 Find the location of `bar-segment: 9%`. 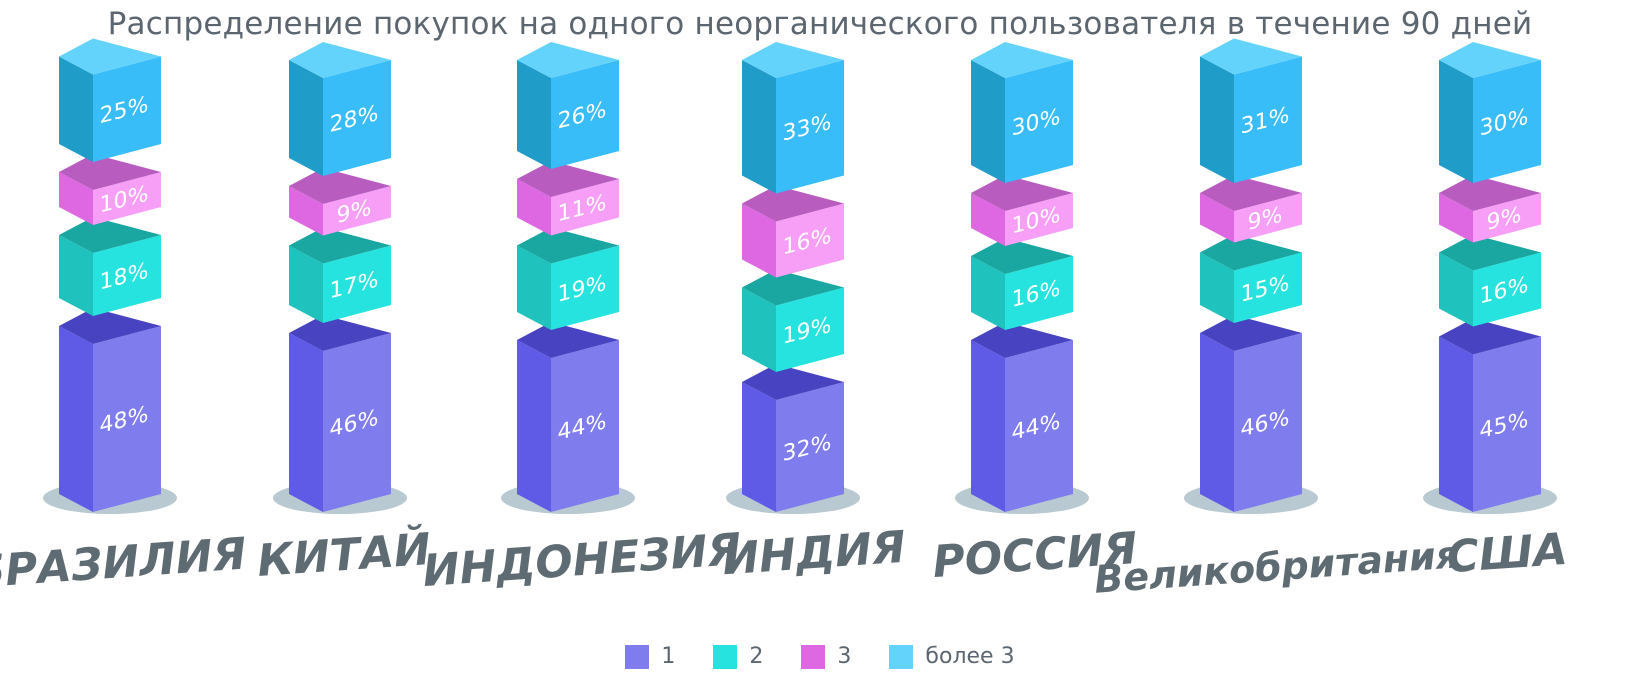

bar-segment: 9% is located at coordinates (340, 202).